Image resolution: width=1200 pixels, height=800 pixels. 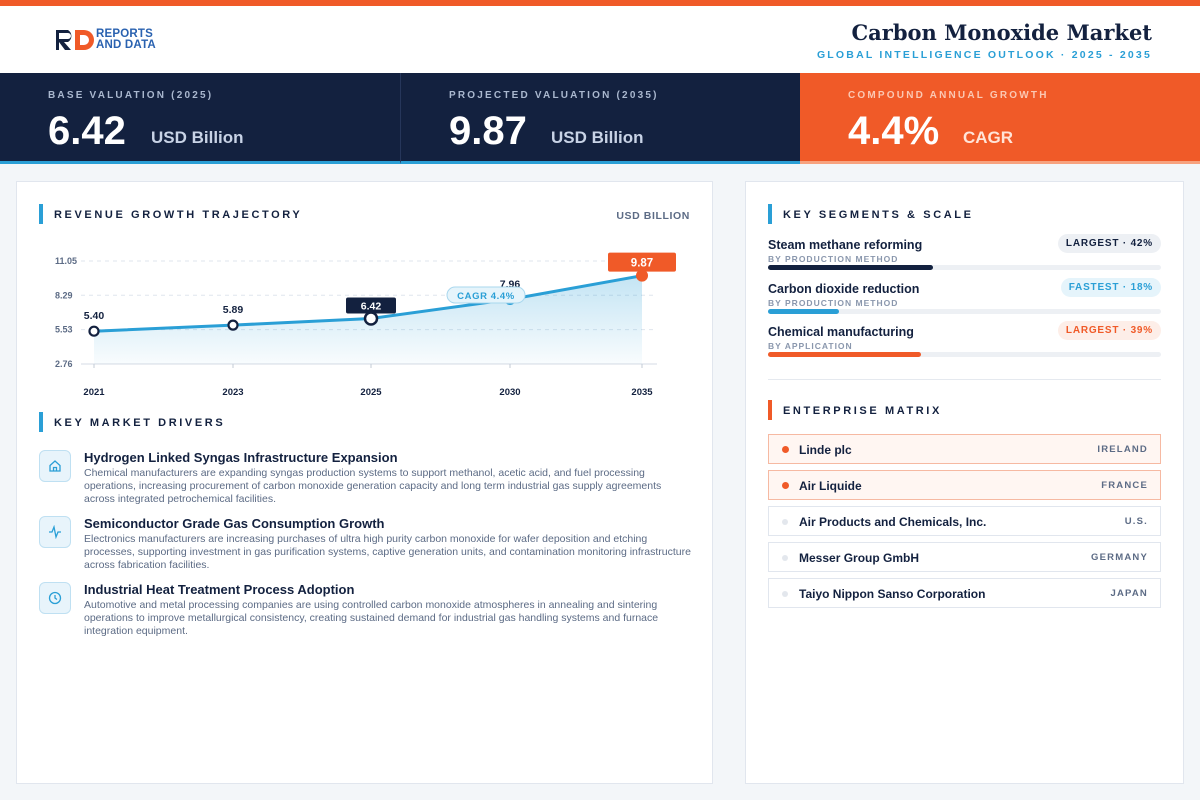 I want to click on enterprise-name: Taiyo Nippon Sanso Corporation, so click(x=892, y=594).